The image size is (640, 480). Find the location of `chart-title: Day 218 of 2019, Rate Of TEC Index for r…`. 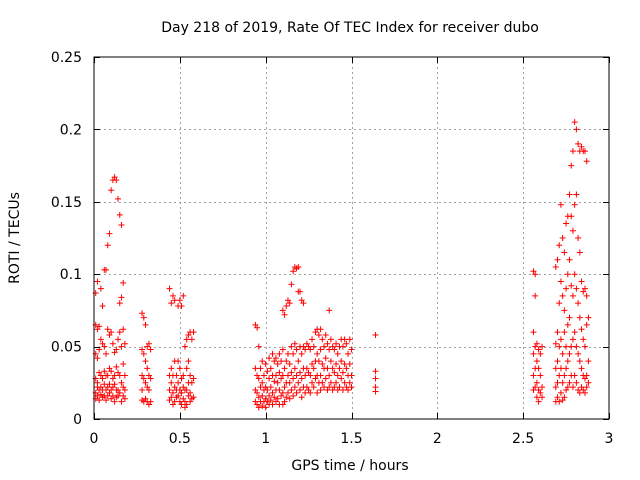

chart-title: Day 218 of 2019, Rate Of TEC Index for r… is located at coordinates (350, 28).